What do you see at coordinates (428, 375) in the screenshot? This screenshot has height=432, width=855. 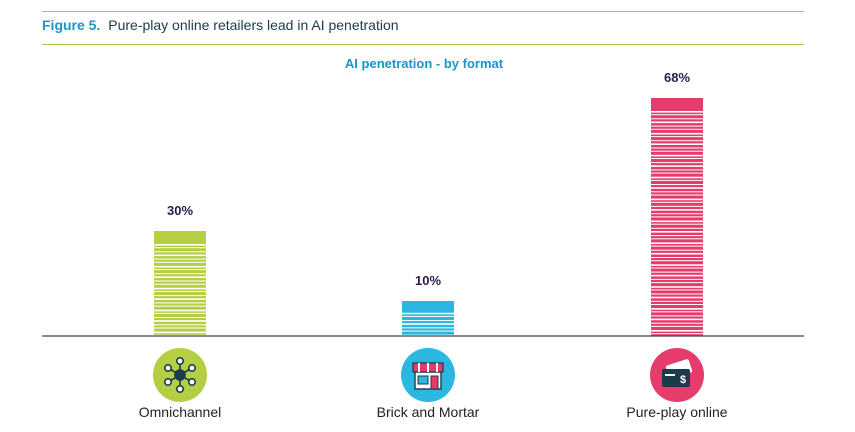 I see `storefront-icon` at bounding box center [428, 375].